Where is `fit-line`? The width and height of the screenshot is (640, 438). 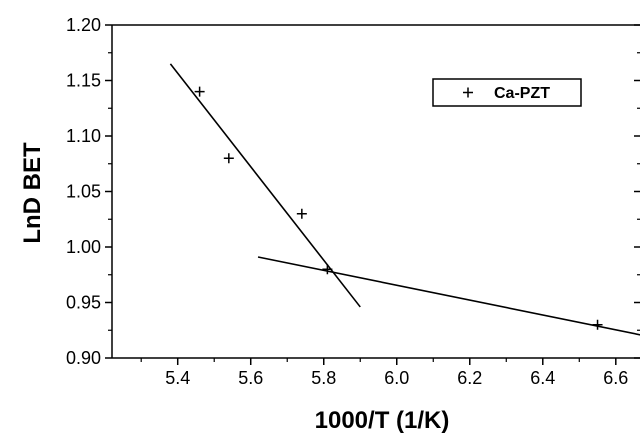 fit-line is located at coordinates (448, 296).